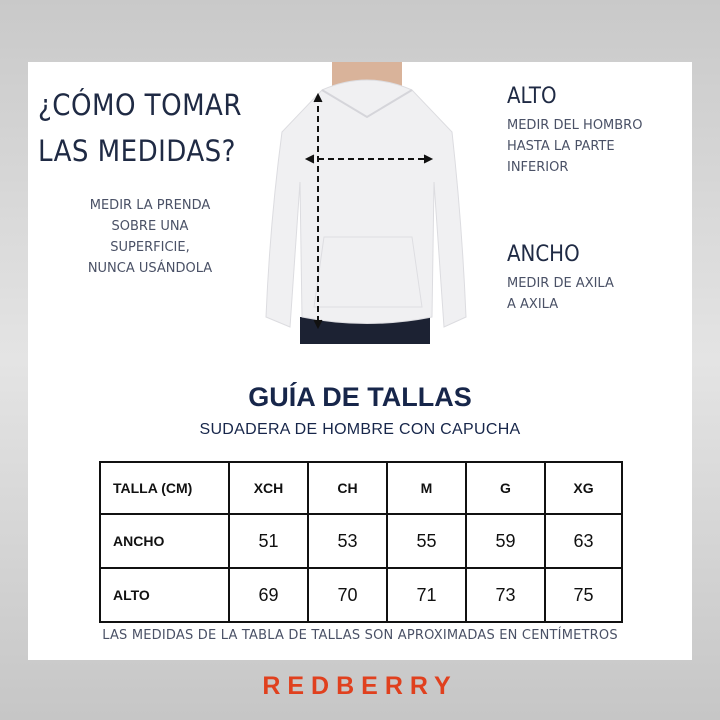 This screenshot has height=720, width=720. Describe the element at coordinates (583, 541) in the screenshot. I see `table-cell: 63` at that location.